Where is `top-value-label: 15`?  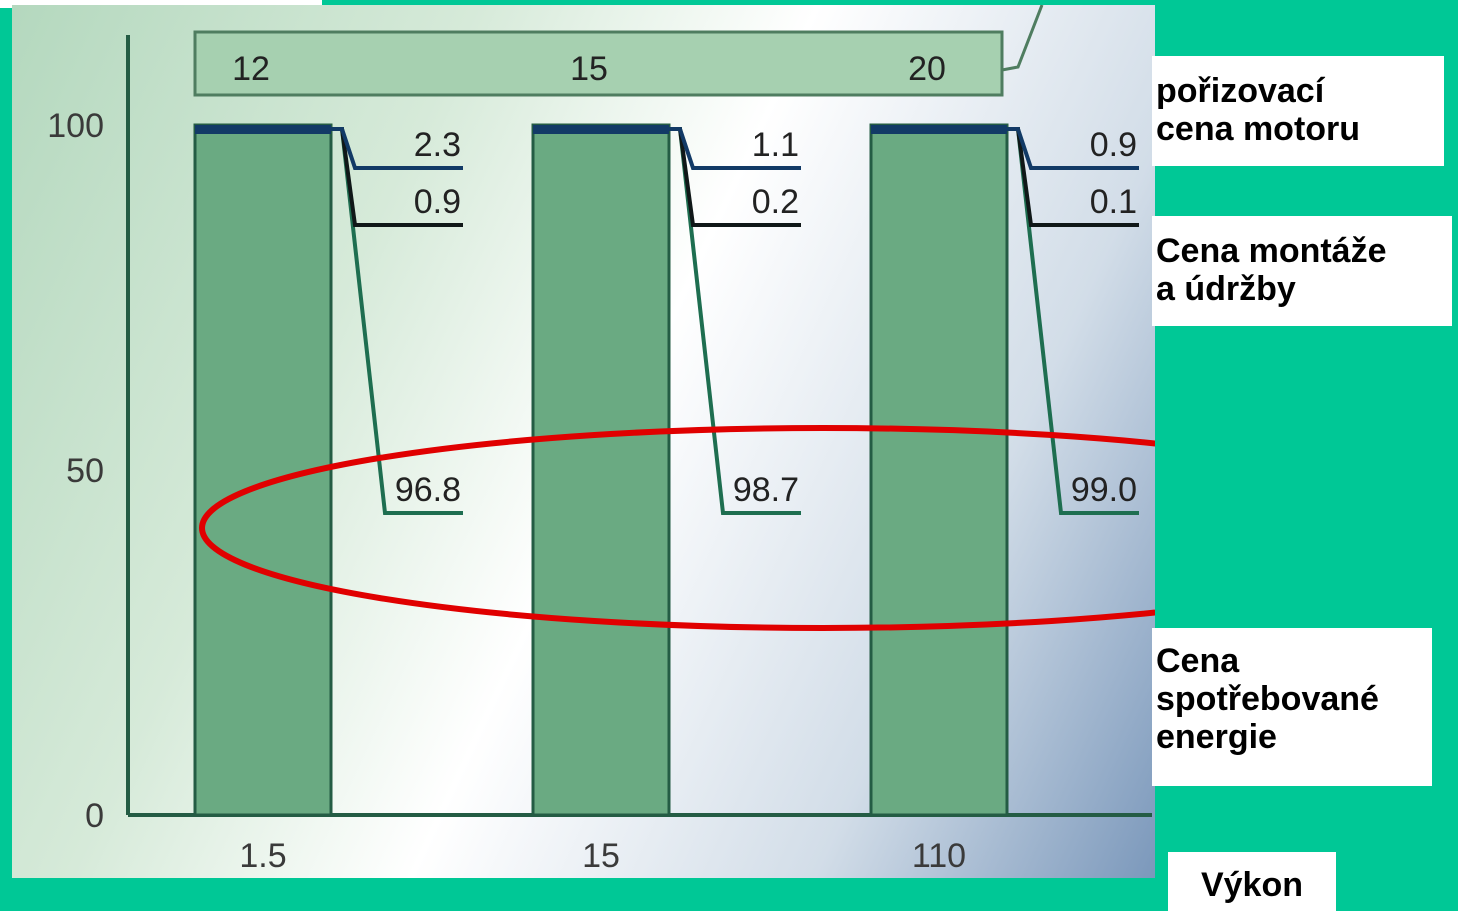 top-value-label: 15 is located at coordinates (589, 69).